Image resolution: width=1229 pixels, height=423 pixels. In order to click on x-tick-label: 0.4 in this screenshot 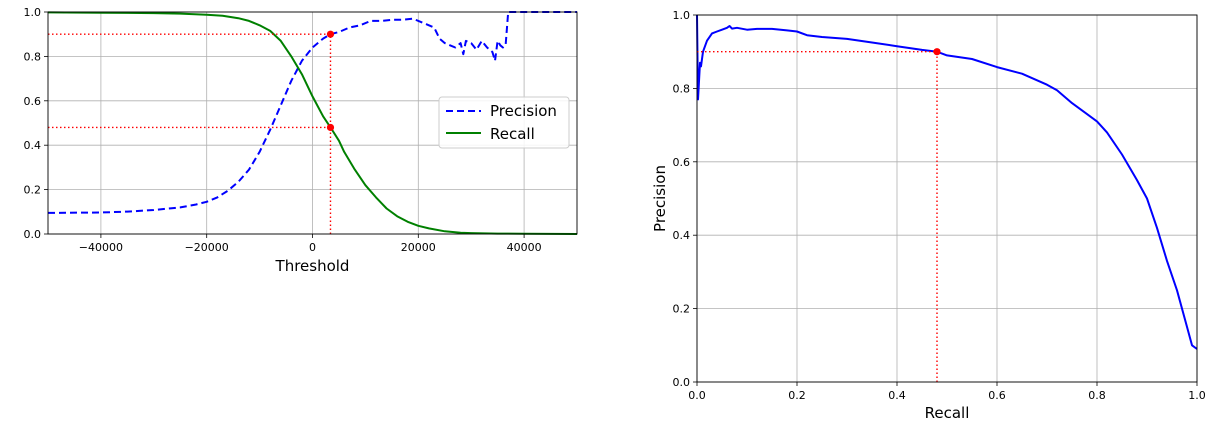, I will do `click(897, 395)`.